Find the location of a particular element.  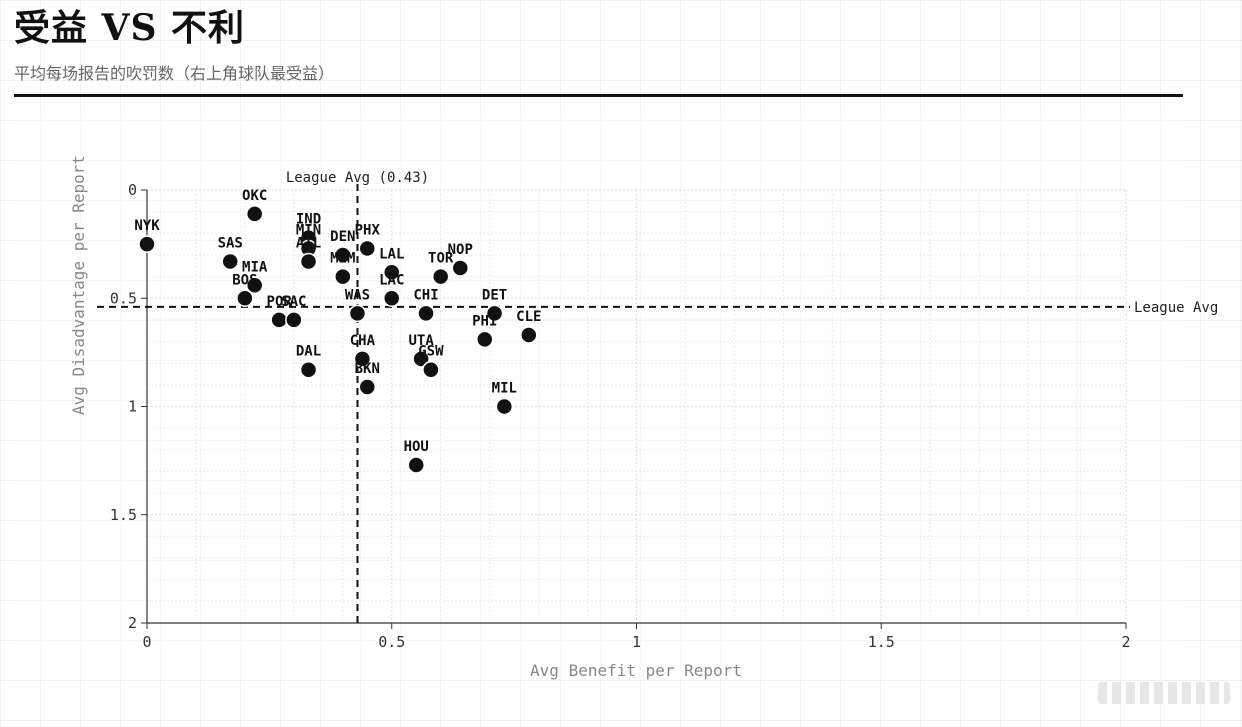

y-tick-label: 2 is located at coordinates (132, 623).